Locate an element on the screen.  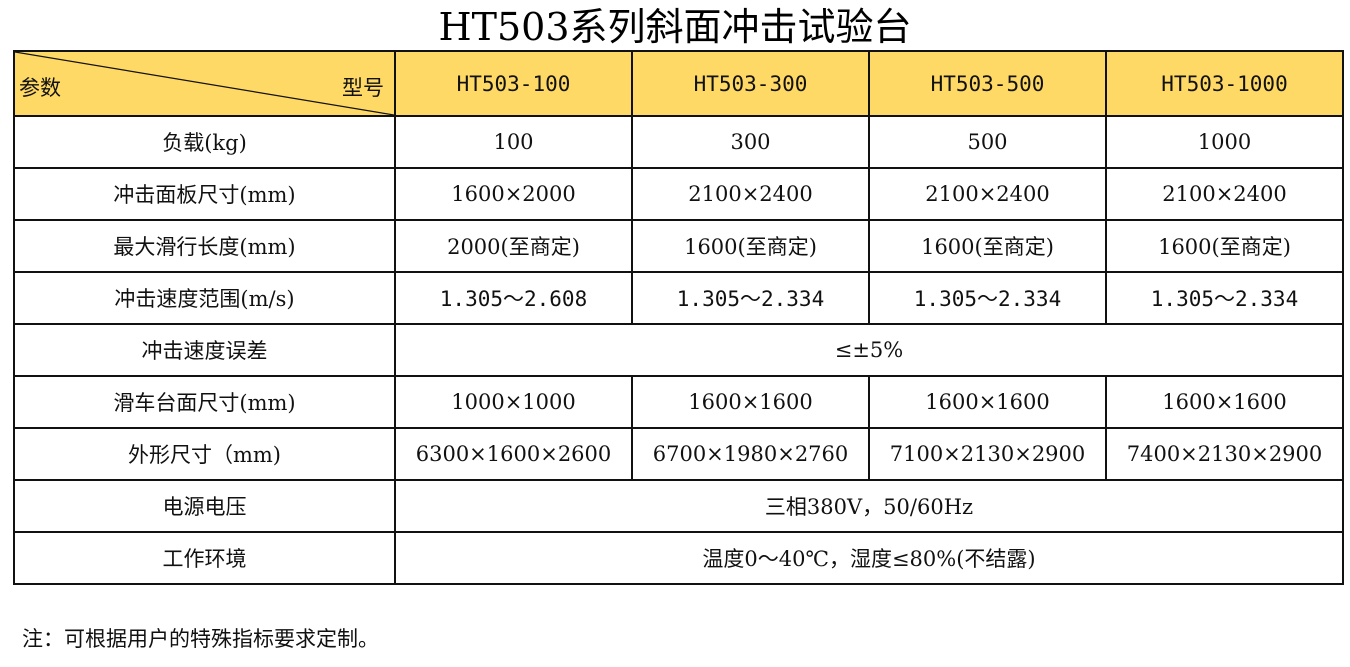
row-label: 外形尺寸（mm) is located at coordinates (204, 454).